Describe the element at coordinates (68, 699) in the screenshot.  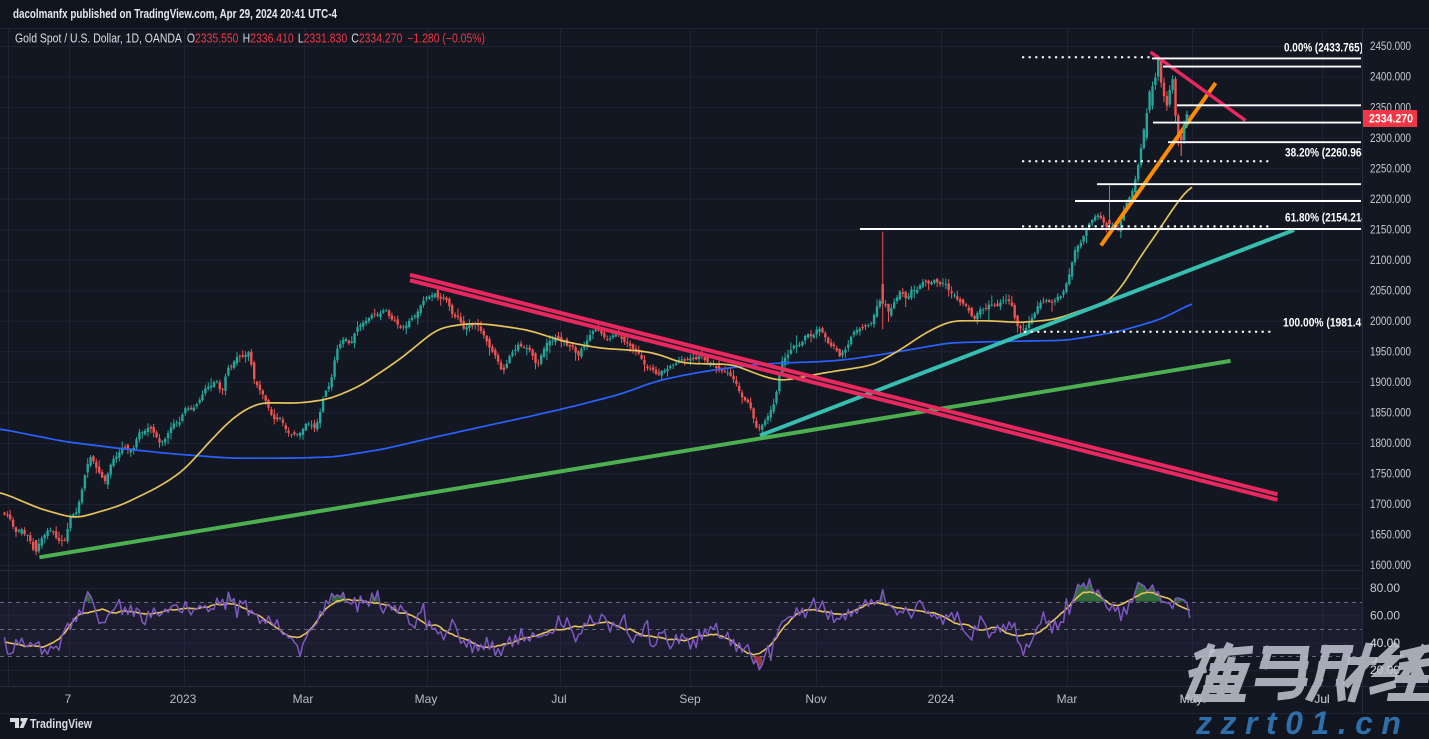
I see `svg-text: 7` at that location.